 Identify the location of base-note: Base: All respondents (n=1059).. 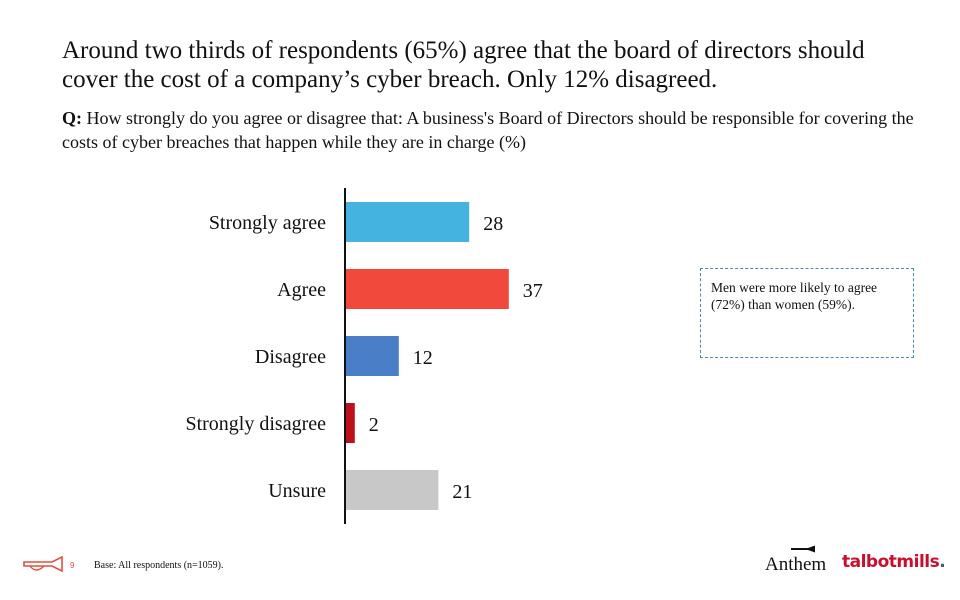
(159, 565).